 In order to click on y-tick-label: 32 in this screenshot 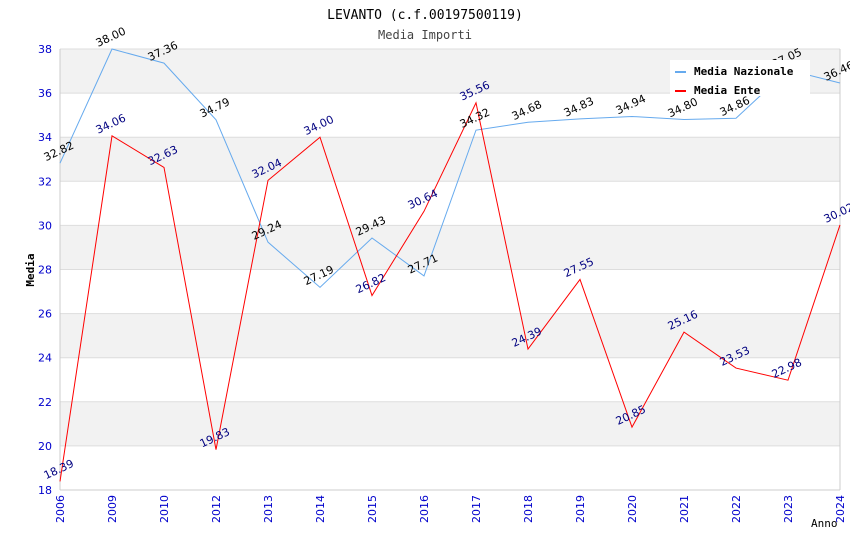, I will do `click(45, 181)`.